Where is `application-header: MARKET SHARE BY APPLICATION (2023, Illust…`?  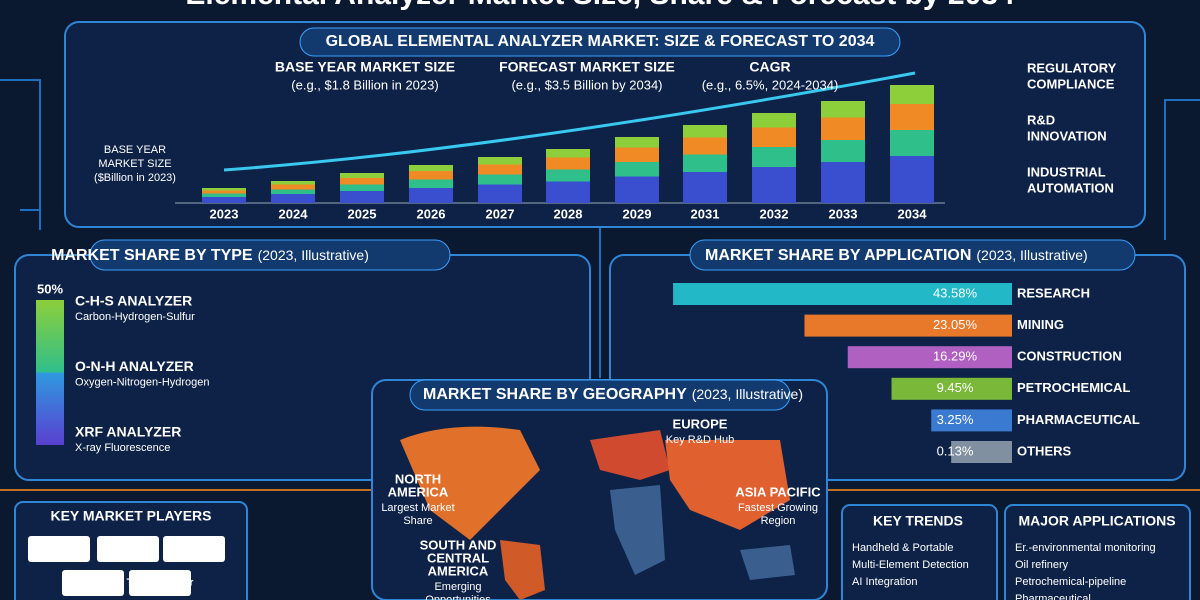 application-header: MARKET SHARE BY APPLICATION (2023, Illust… is located at coordinates (896, 256).